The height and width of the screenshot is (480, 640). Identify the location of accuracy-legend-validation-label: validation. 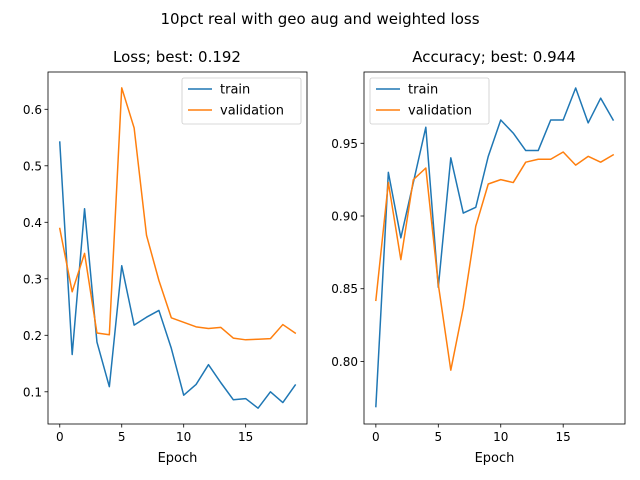
(440, 111).